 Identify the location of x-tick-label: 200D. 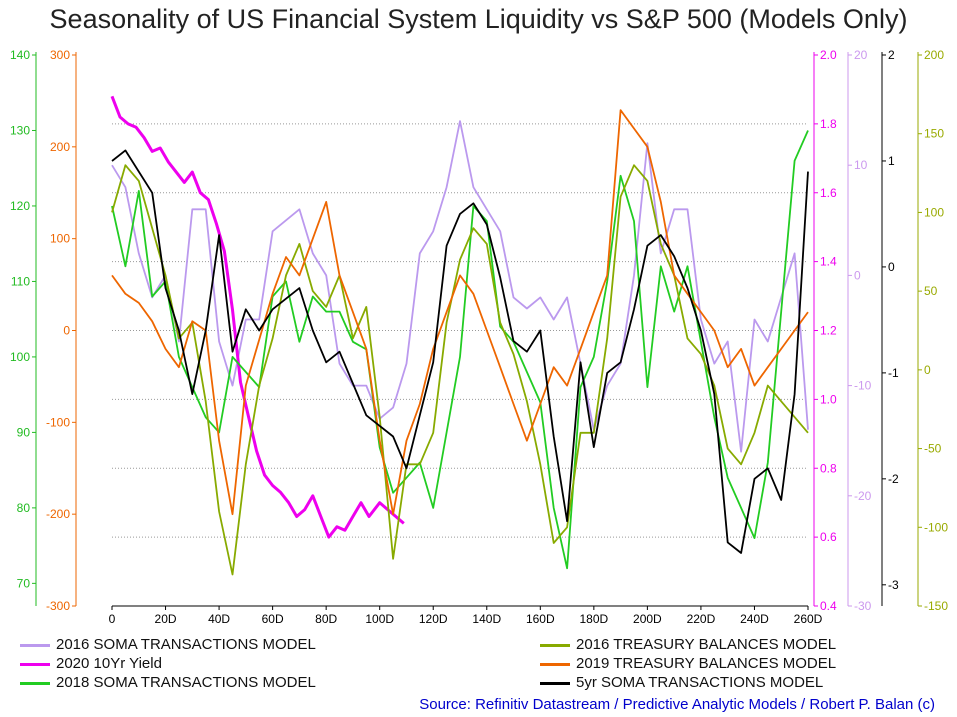
(647, 619).